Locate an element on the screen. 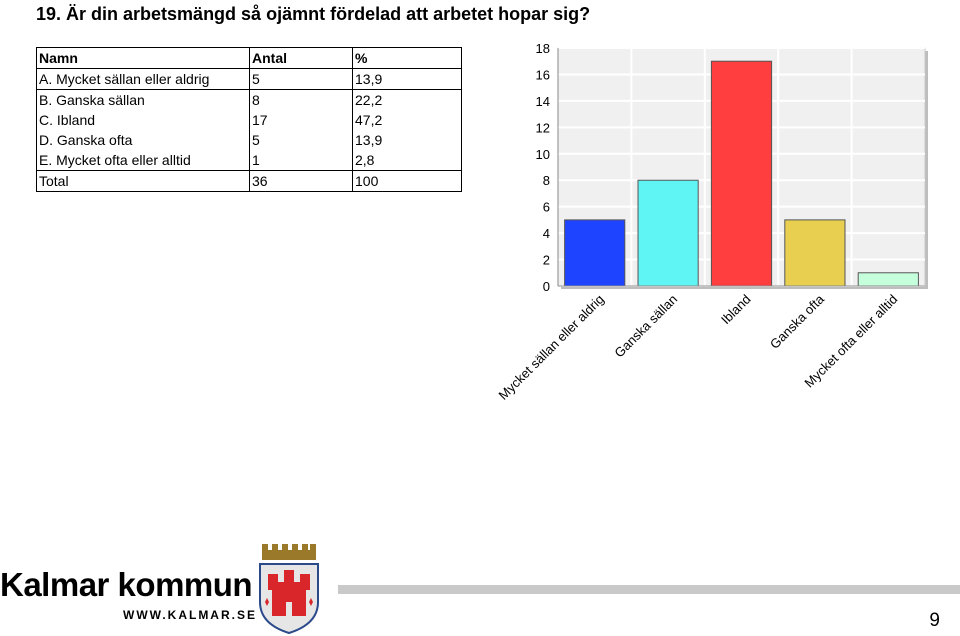  table-total-row: Total 36 100 is located at coordinates (249, 181).